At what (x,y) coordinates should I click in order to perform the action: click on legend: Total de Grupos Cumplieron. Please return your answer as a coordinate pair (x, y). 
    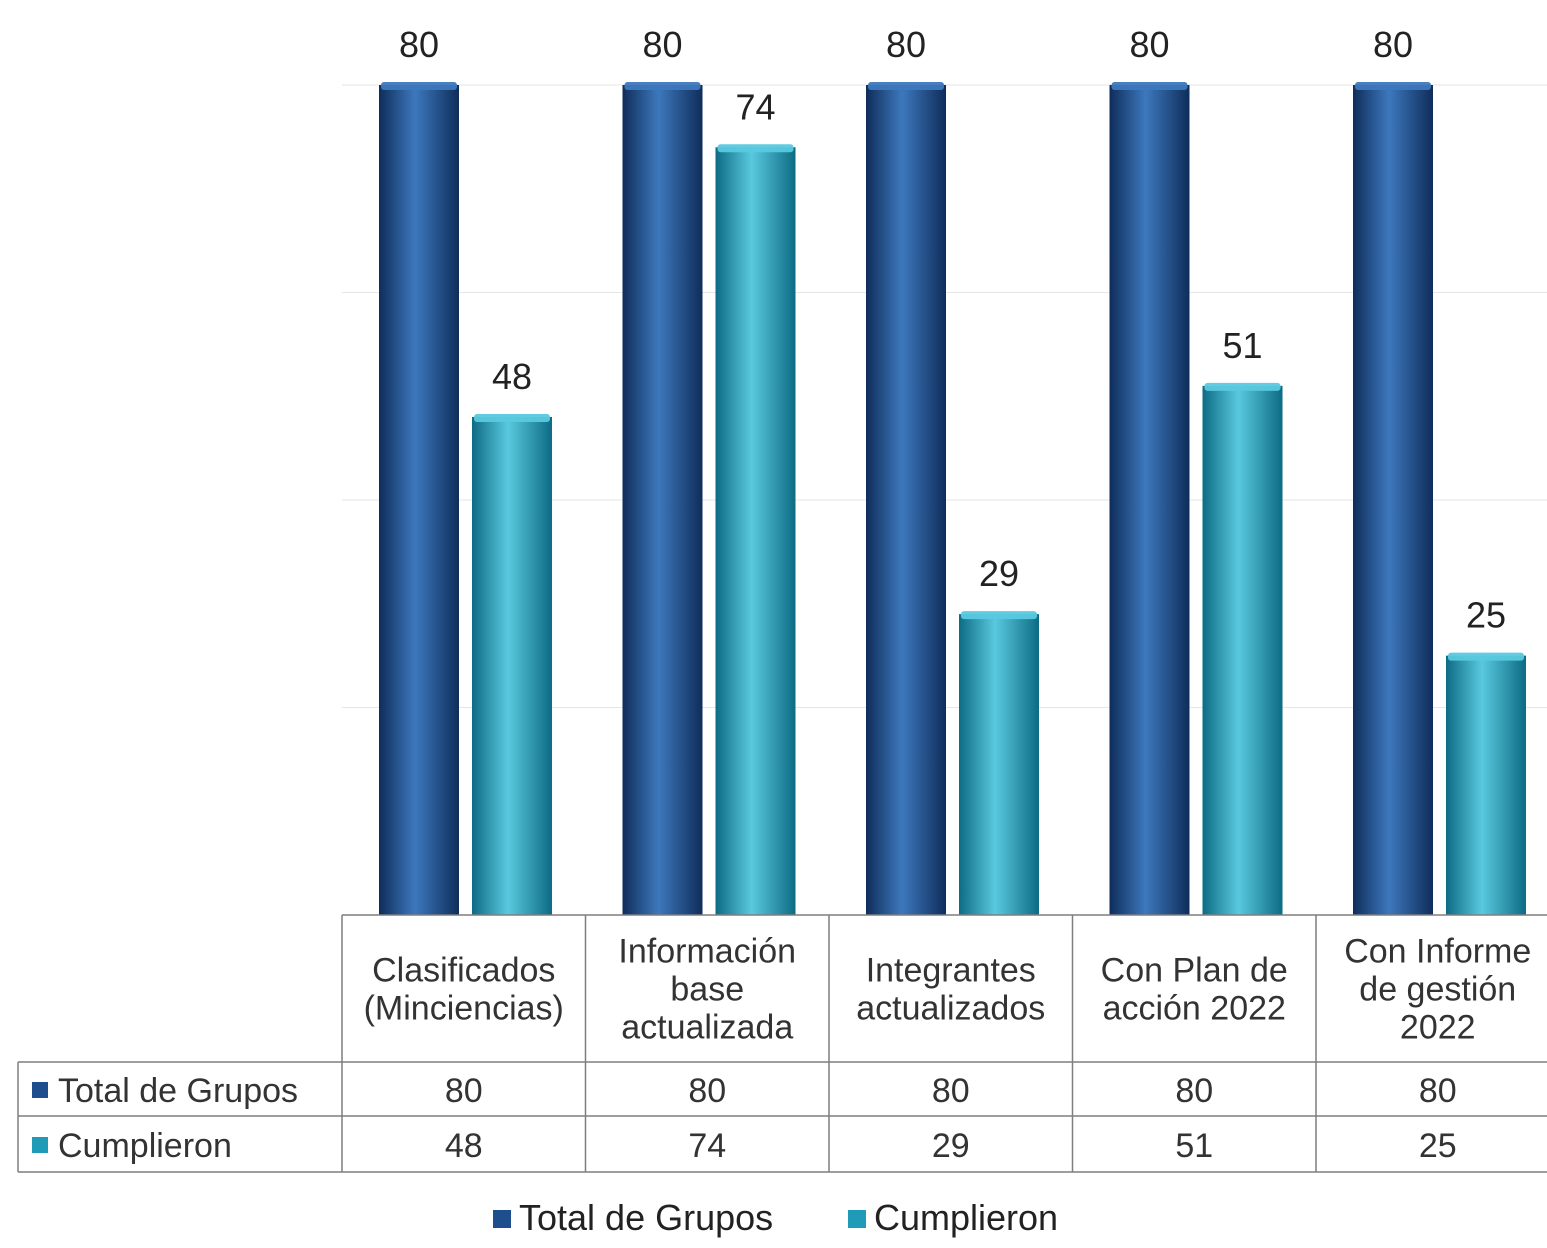
    Looking at the image, I should click on (775, 1217).